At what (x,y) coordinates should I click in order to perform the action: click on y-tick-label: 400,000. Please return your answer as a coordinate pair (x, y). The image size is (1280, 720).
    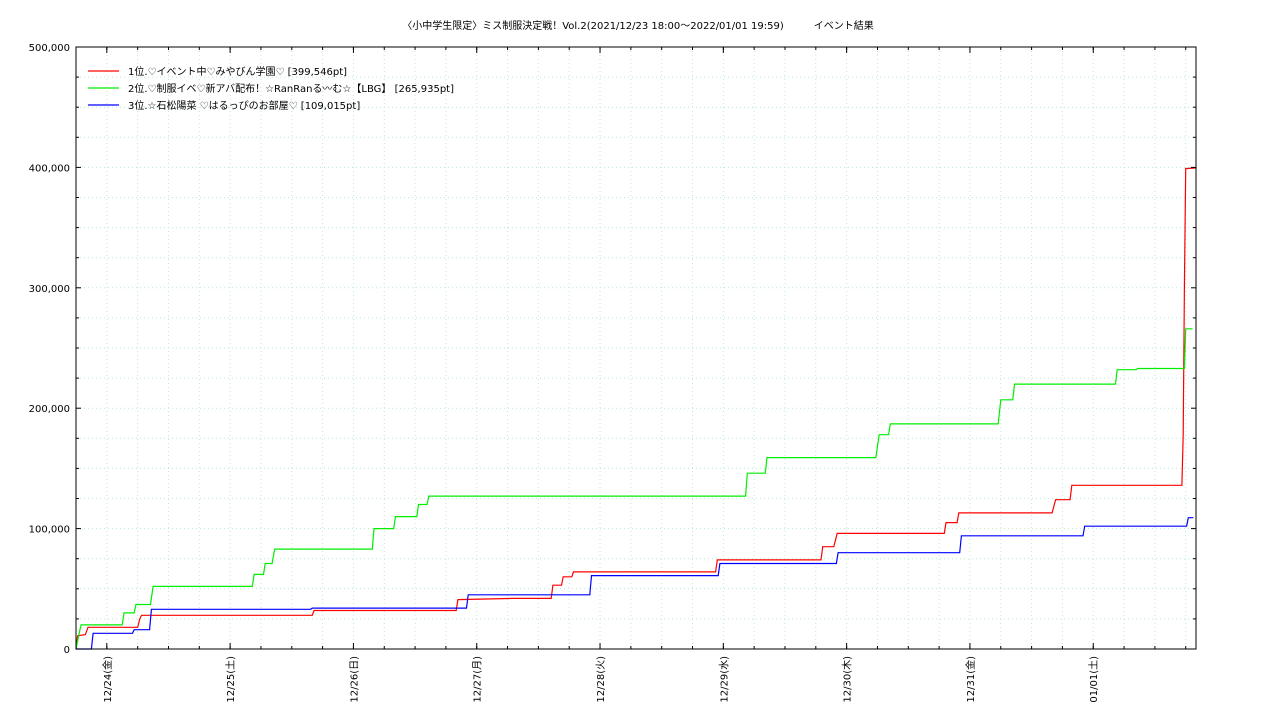
    Looking at the image, I should click on (49, 168).